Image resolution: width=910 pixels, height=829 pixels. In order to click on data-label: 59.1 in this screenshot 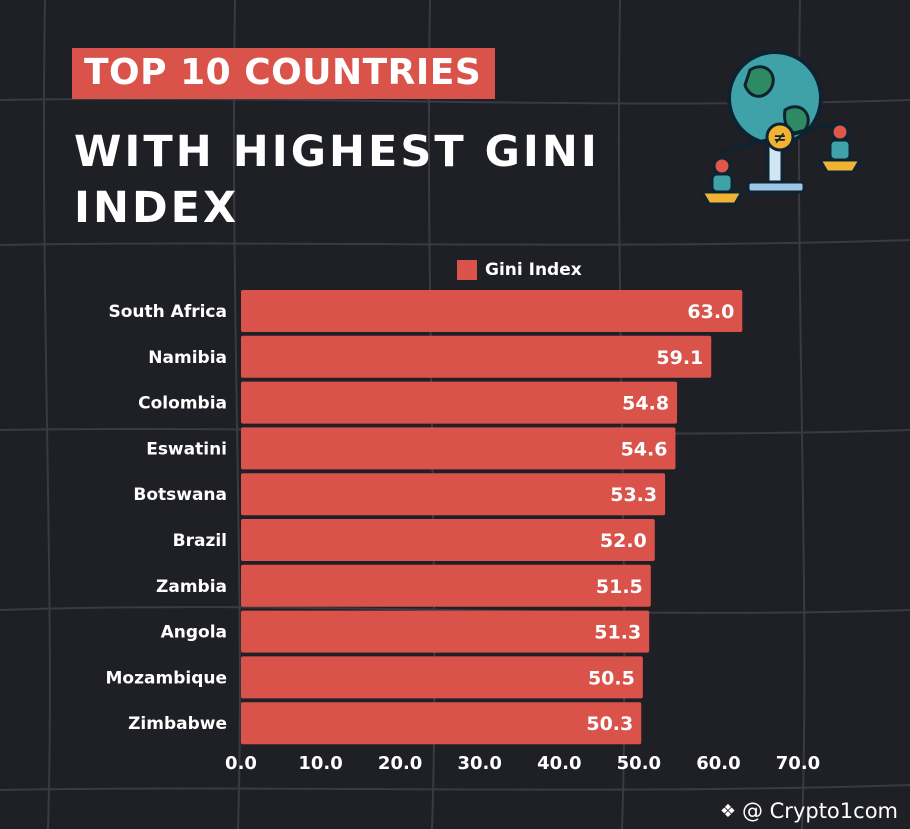, I will do `click(679, 358)`.